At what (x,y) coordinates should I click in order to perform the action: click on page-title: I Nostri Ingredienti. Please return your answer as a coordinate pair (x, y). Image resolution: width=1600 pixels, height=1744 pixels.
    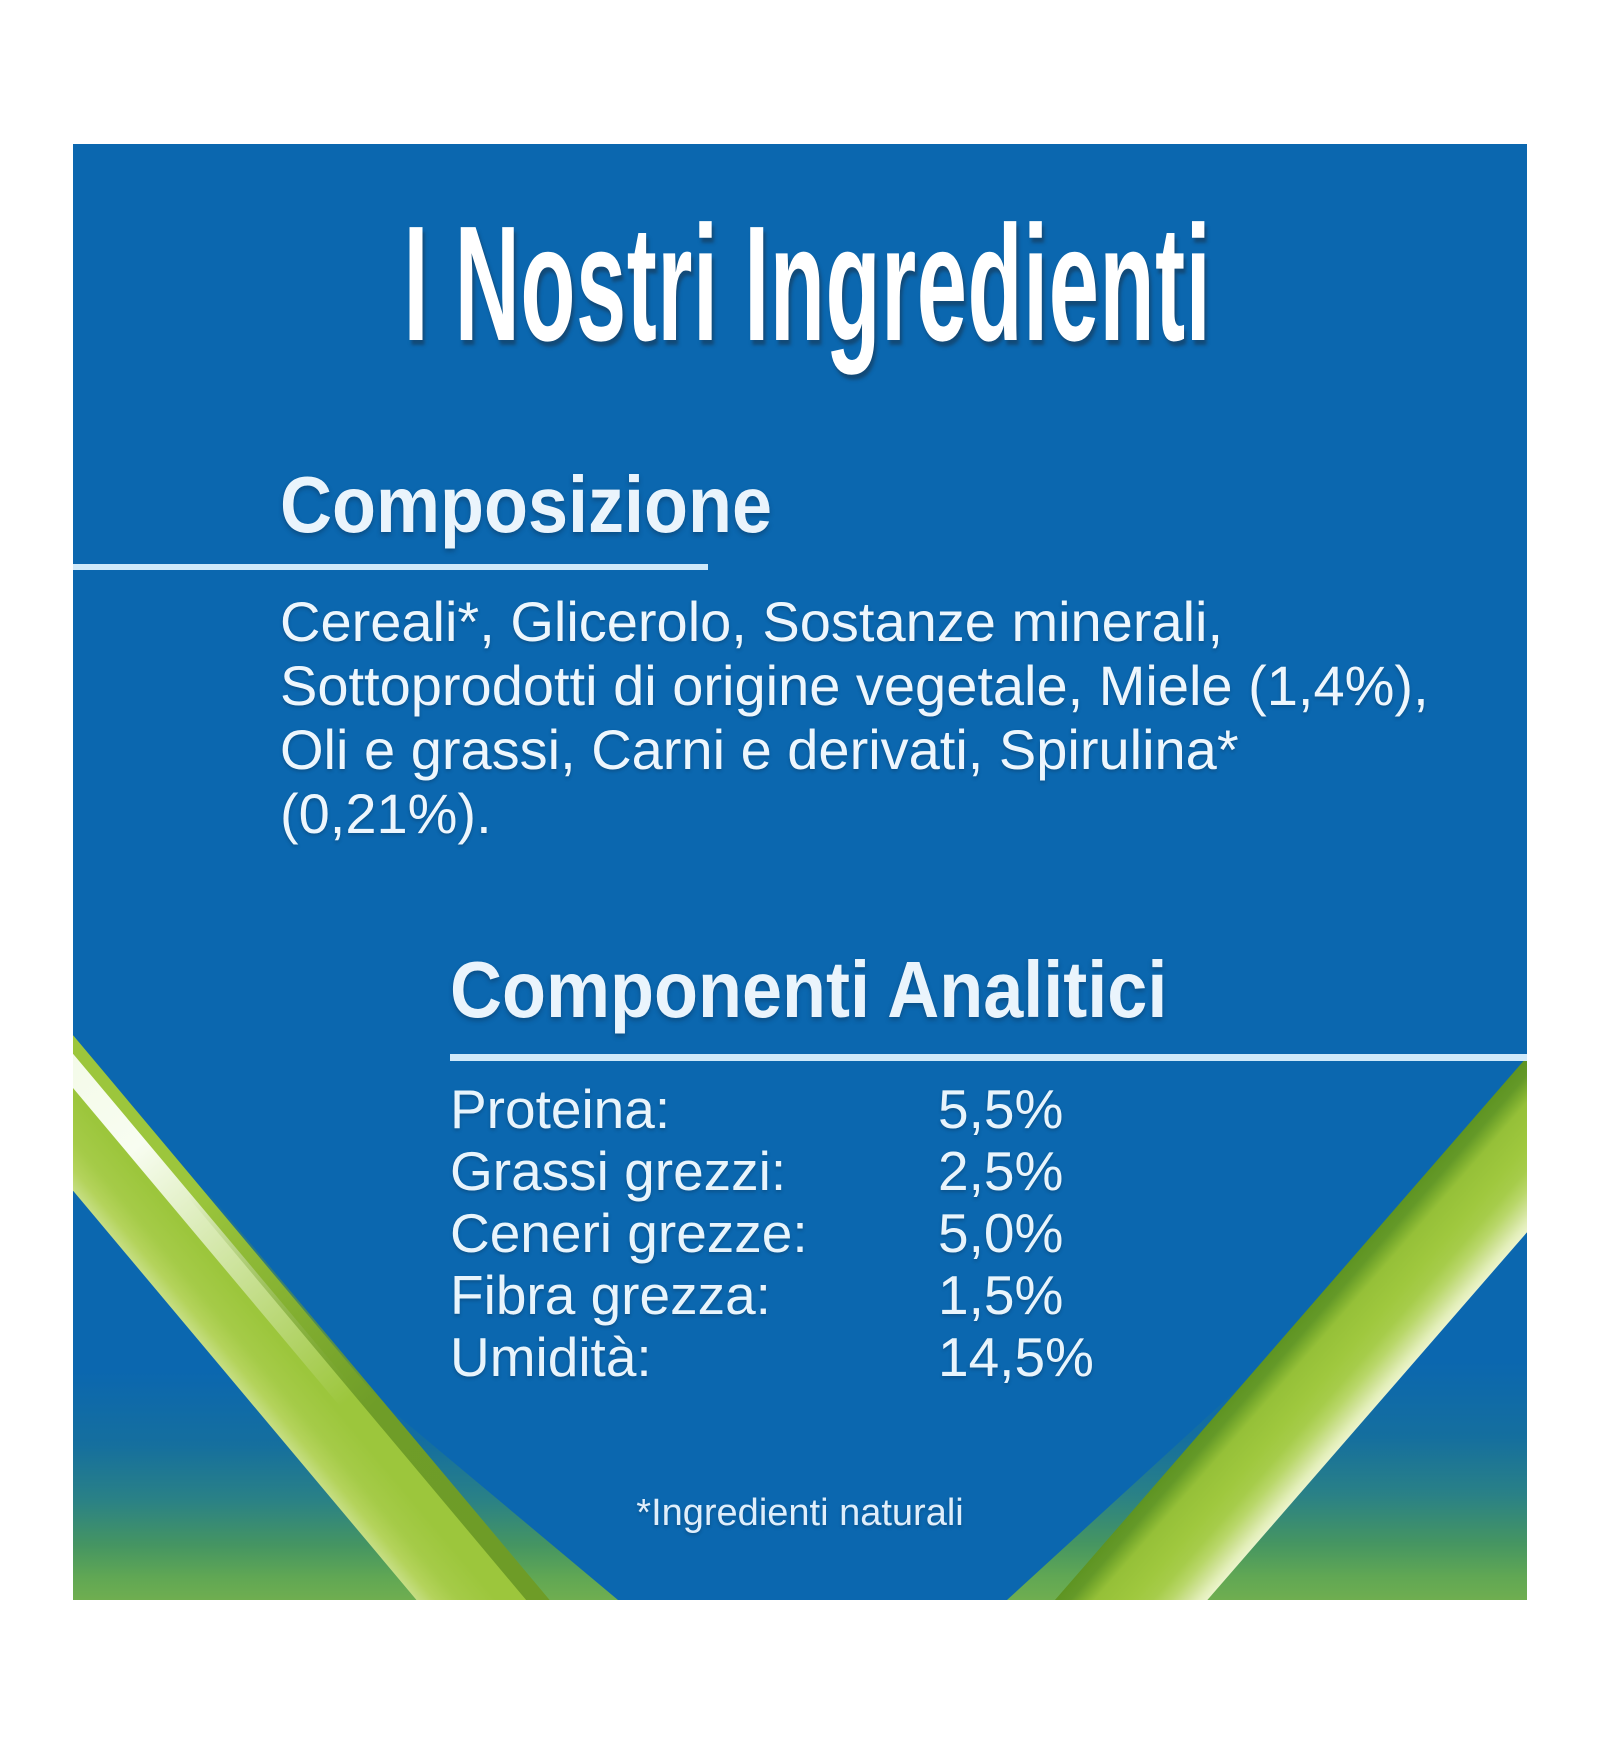
    Looking at the image, I should click on (800, 283).